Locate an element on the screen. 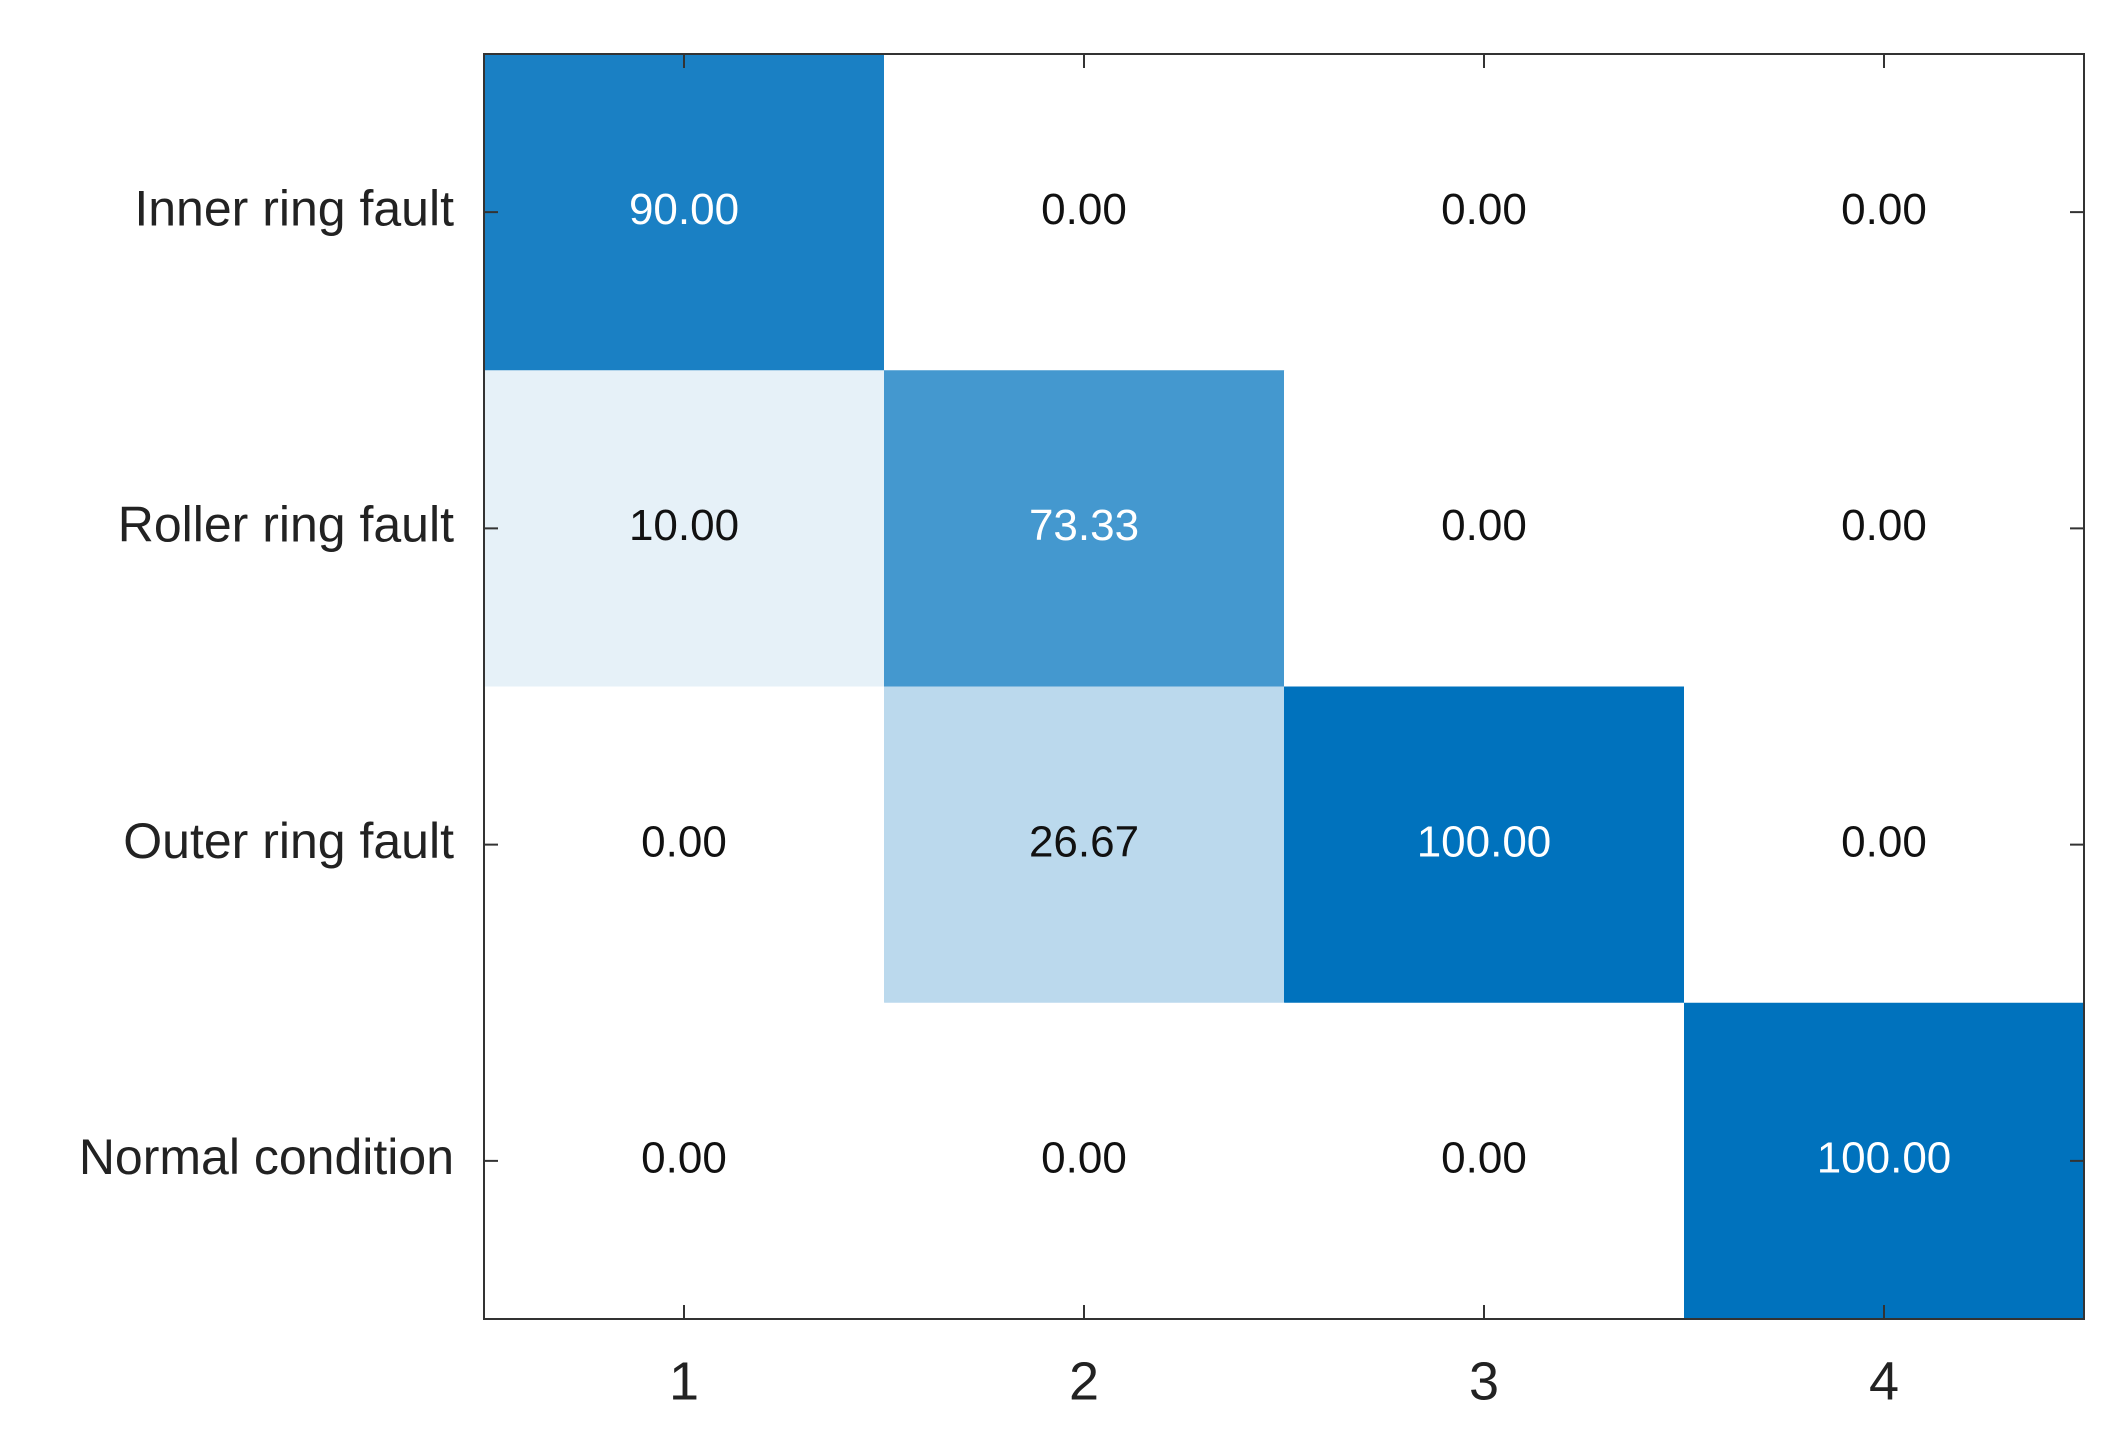  cell-label: 90.00 is located at coordinates (684, 209).